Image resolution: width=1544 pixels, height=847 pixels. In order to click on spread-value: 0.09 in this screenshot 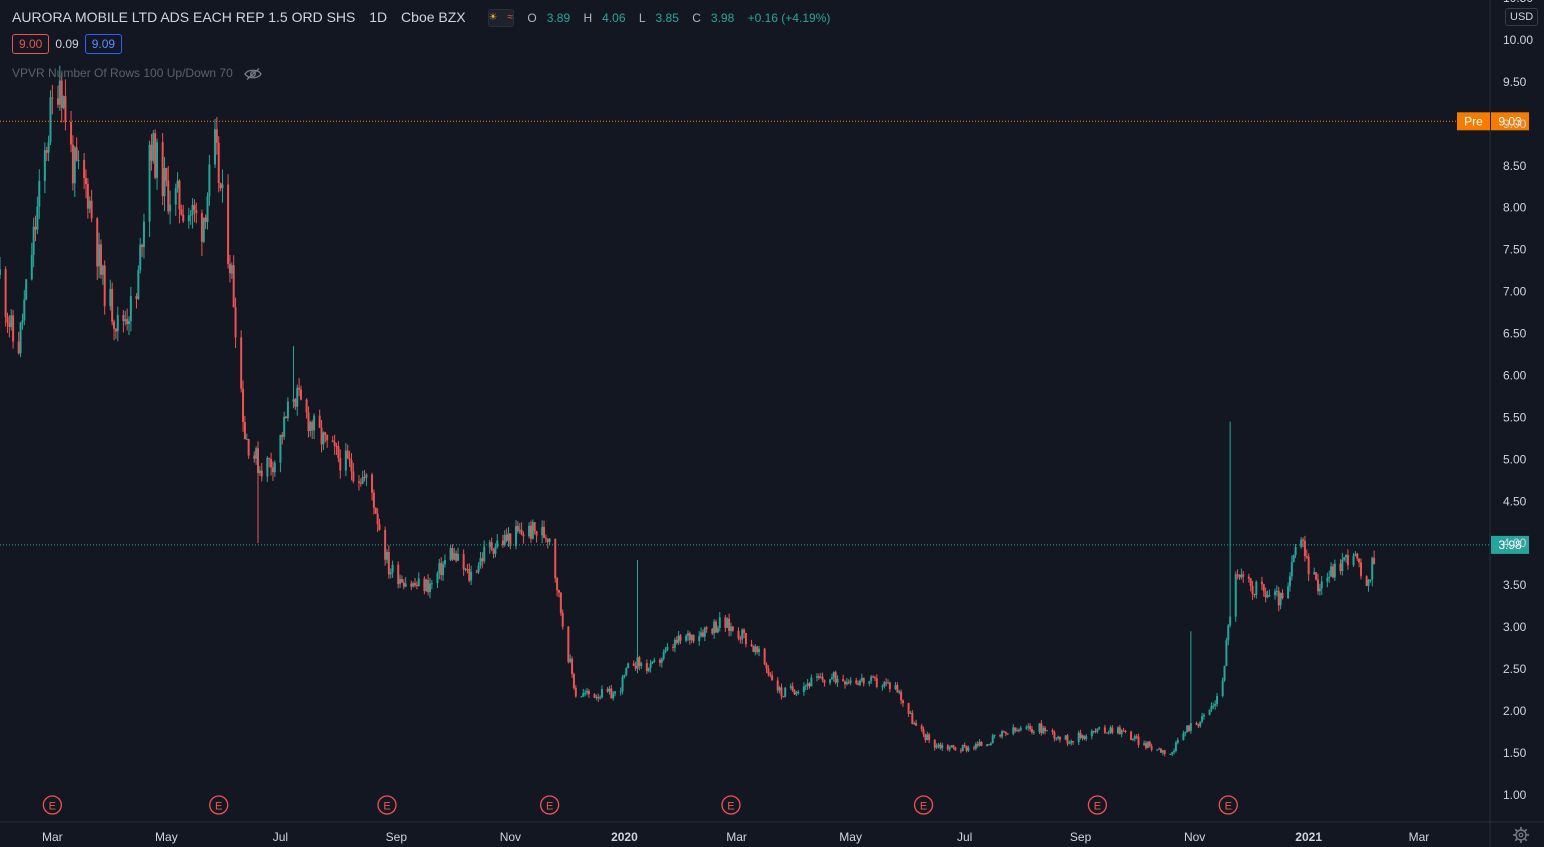, I will do `click(67, 44)`.